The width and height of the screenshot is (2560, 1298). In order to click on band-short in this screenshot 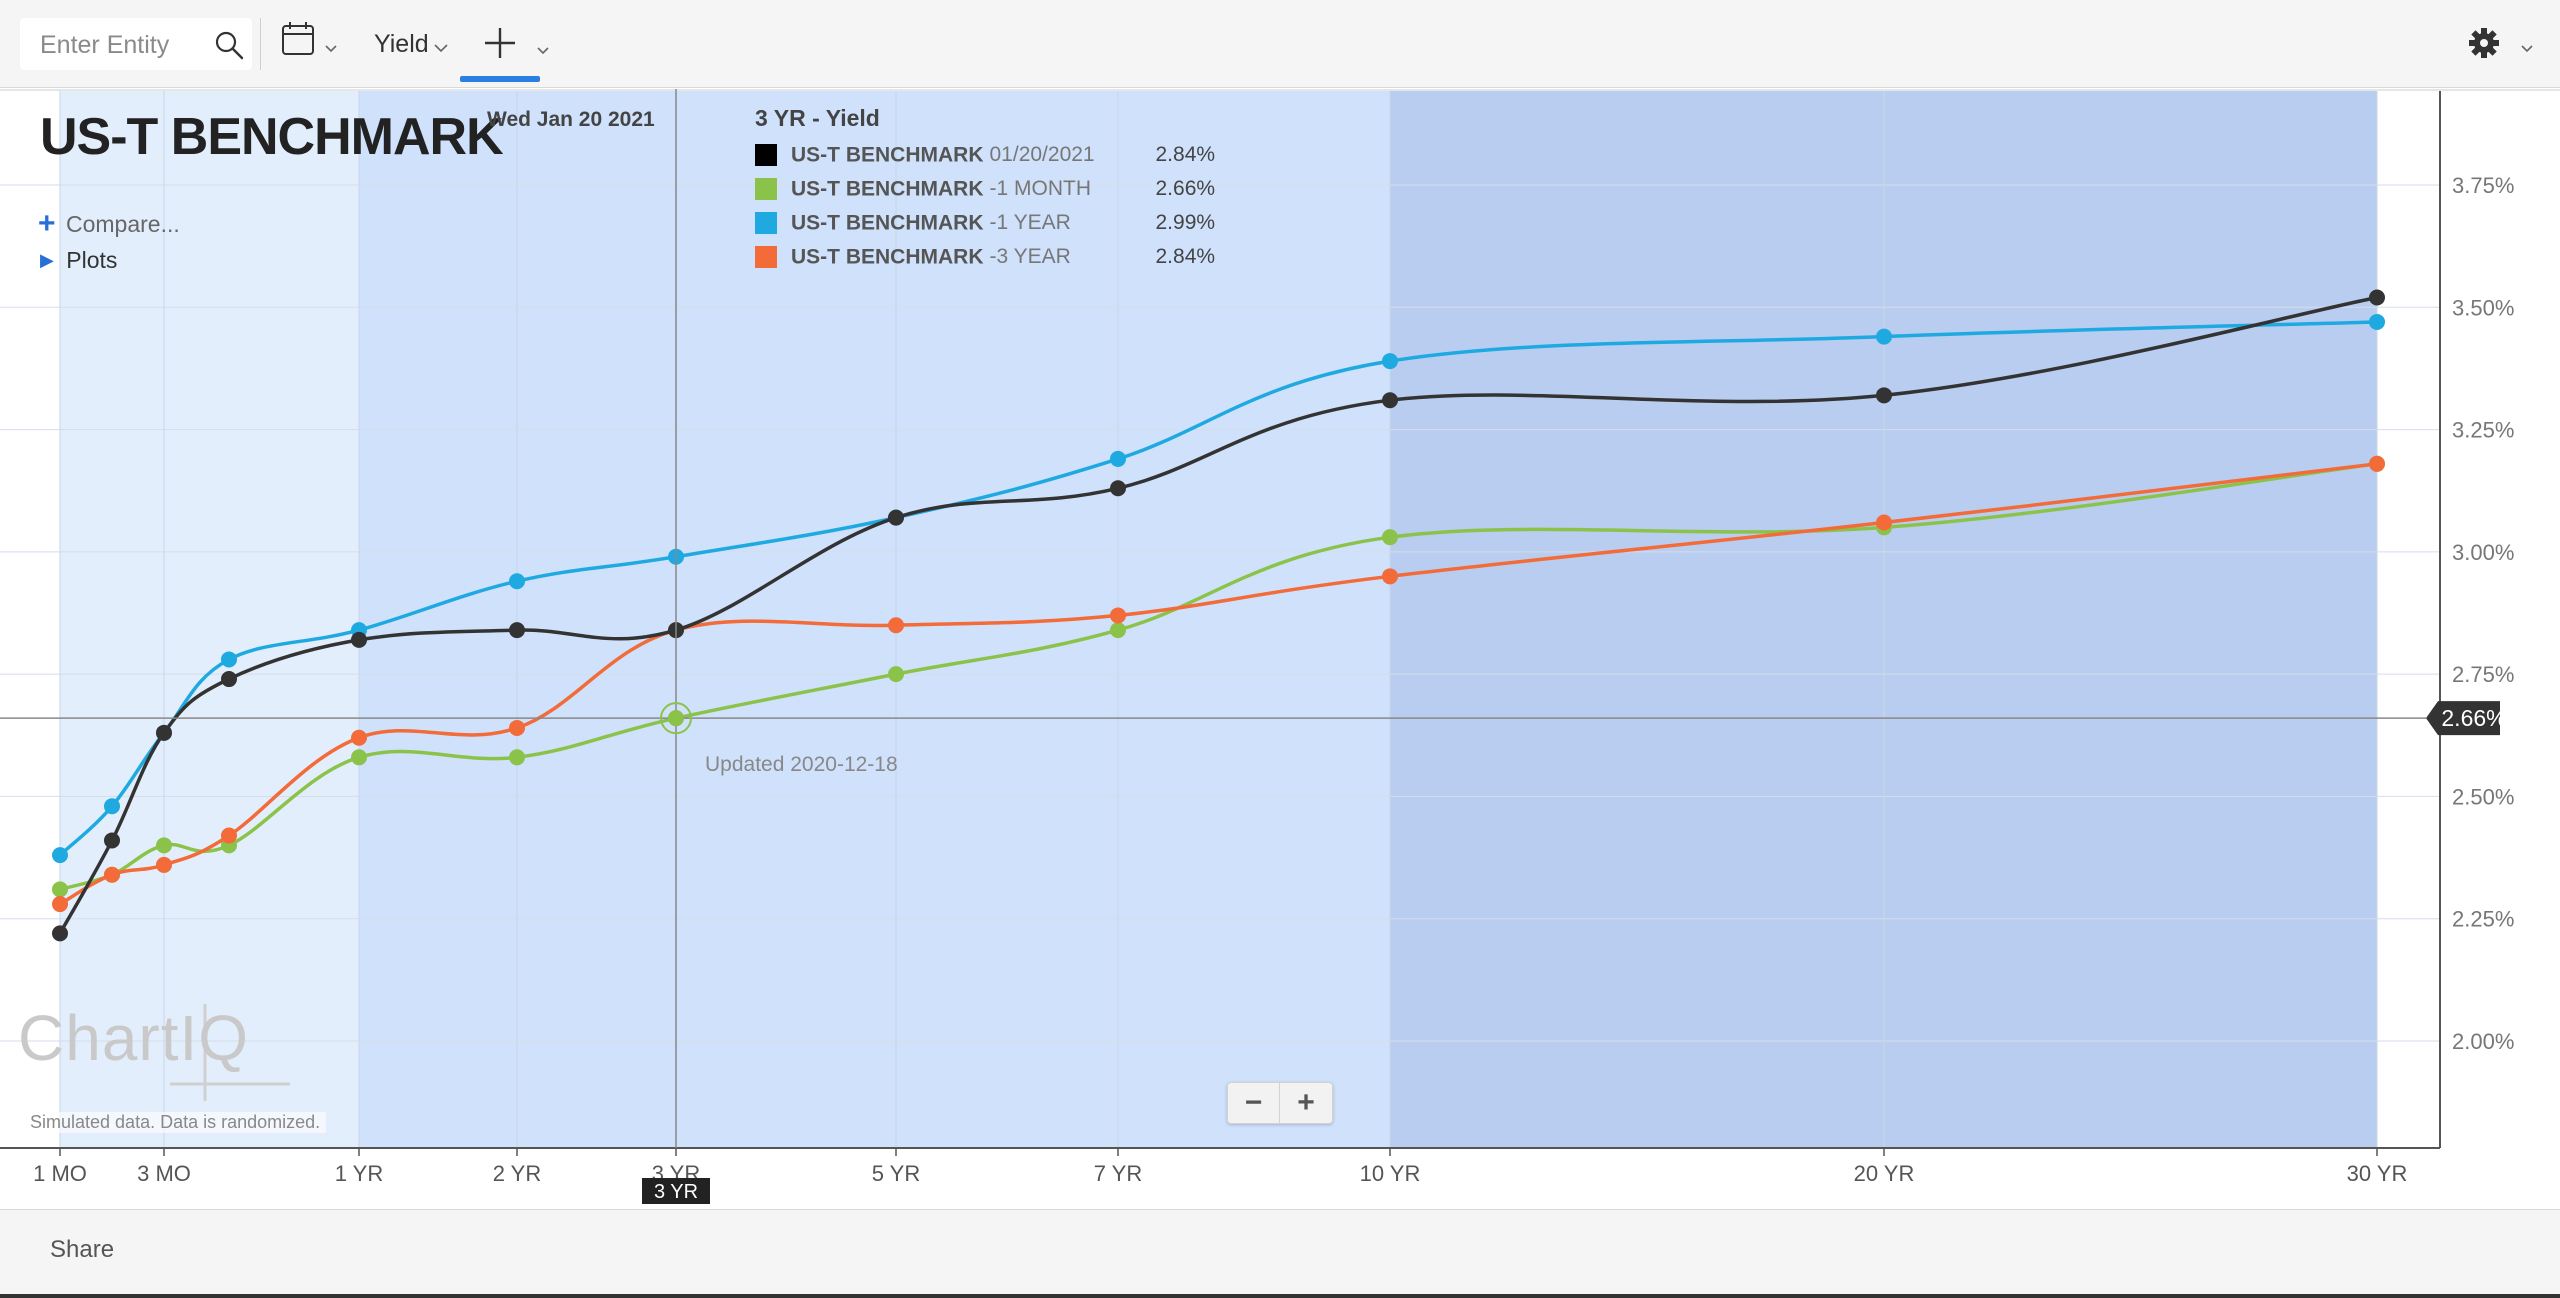, I will do `click(209, 618)`.